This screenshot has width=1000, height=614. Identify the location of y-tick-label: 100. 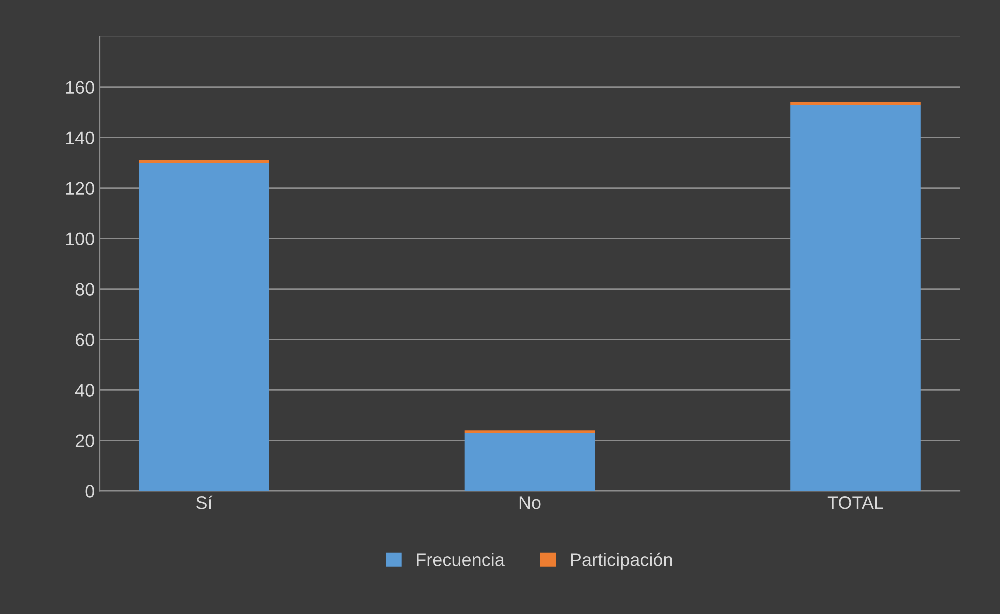
(80, 239).